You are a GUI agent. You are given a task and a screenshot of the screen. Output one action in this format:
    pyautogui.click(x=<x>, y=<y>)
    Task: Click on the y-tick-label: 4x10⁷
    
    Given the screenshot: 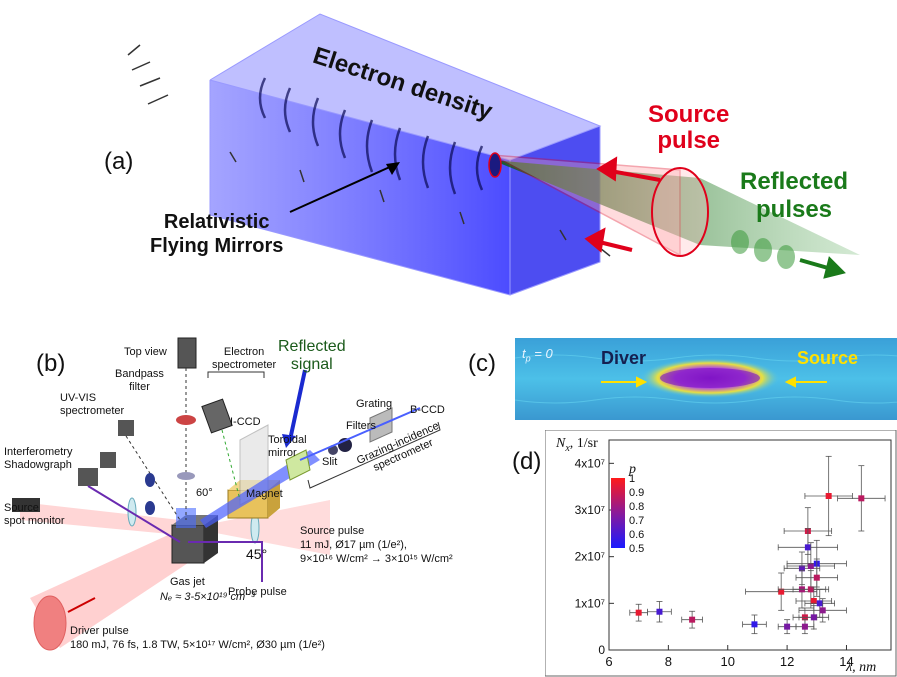 What is the action you would take?
    pyautogui.click(x=590, y=463)
    